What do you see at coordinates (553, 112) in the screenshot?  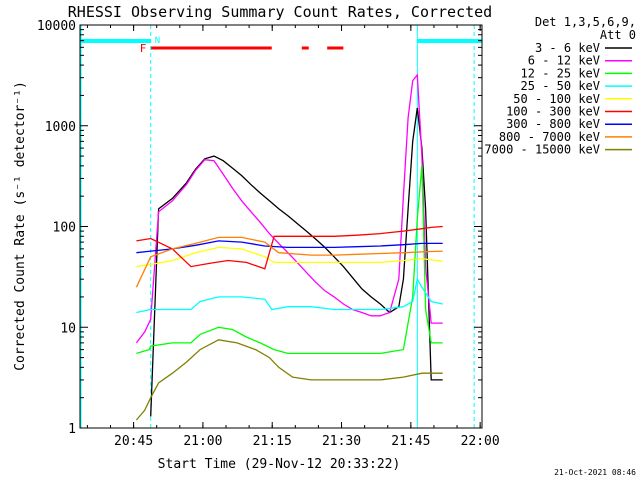 I see `legend-label: 100 - 300 keV` at bounding box center [553, 112].